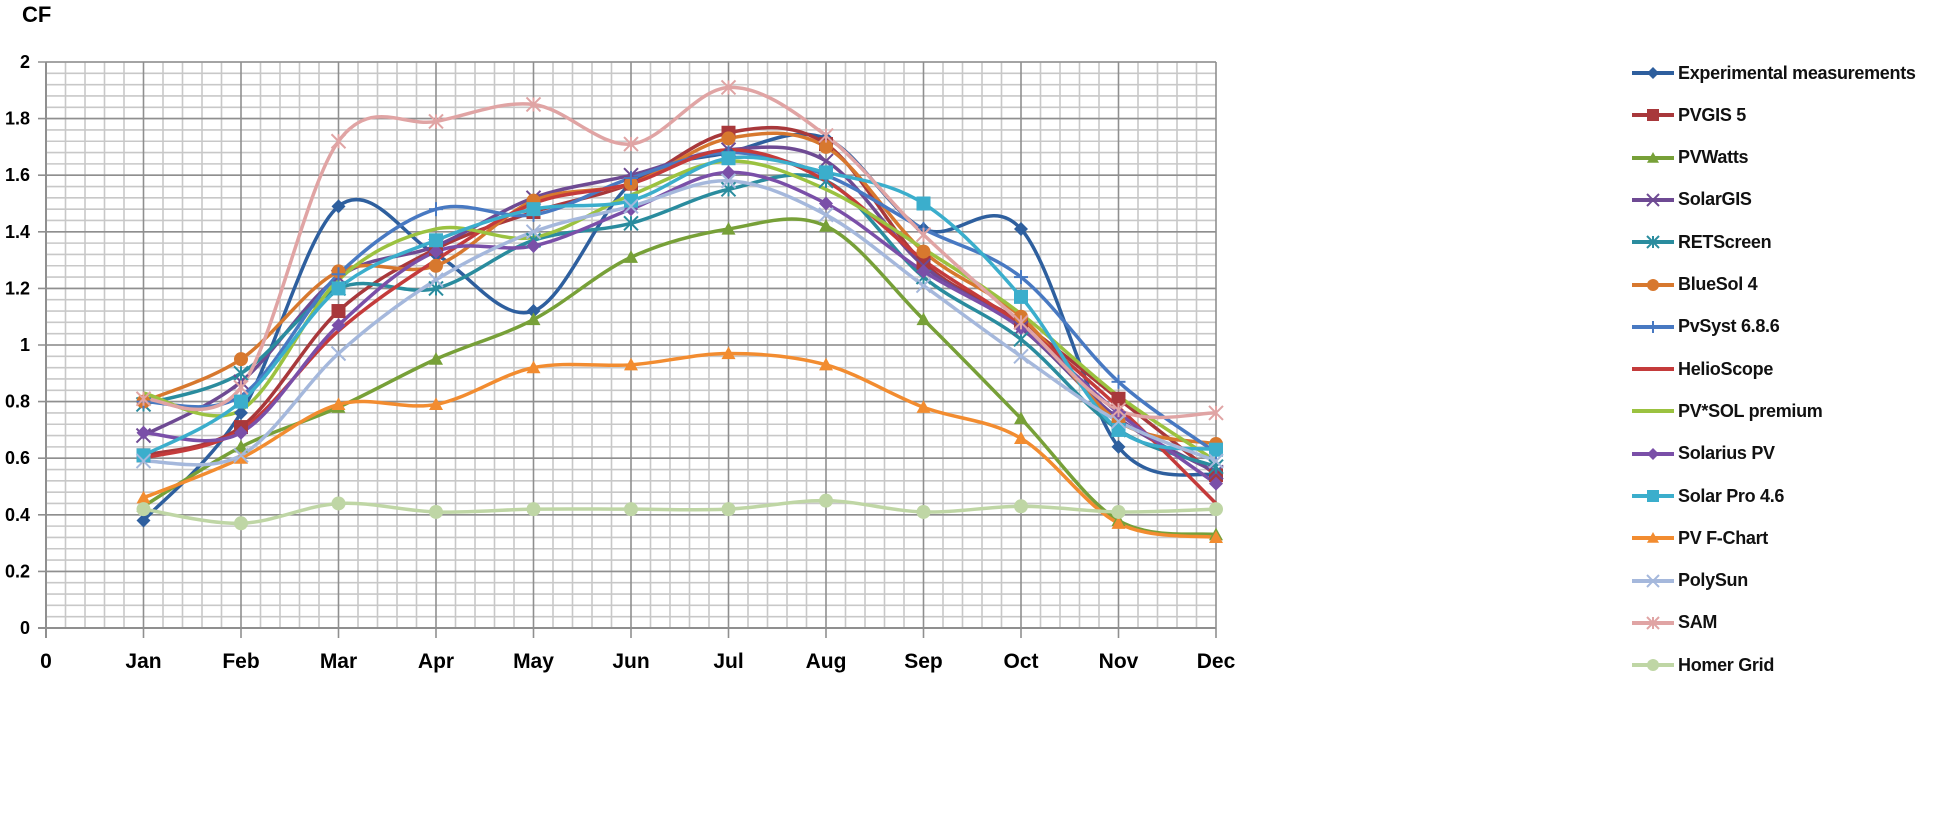 This screenshot has width=1950, height=836. What do you see at coordinates (1689, 158) in the screenshot?
I see `legend-item-pvwatts: PVWatts` at bounding box center [1689, 158].